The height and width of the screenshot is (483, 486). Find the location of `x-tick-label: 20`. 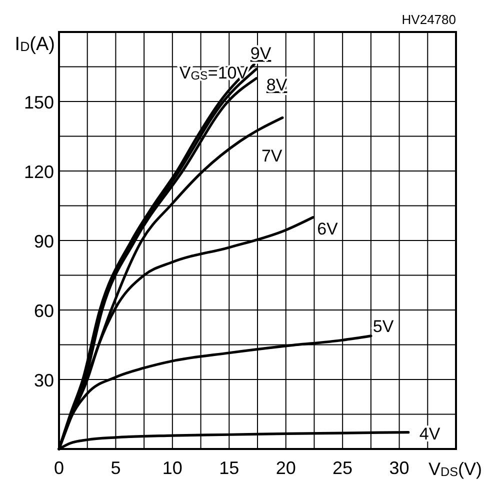

x-tick-label: 20 is located at coordinates (286, 468).